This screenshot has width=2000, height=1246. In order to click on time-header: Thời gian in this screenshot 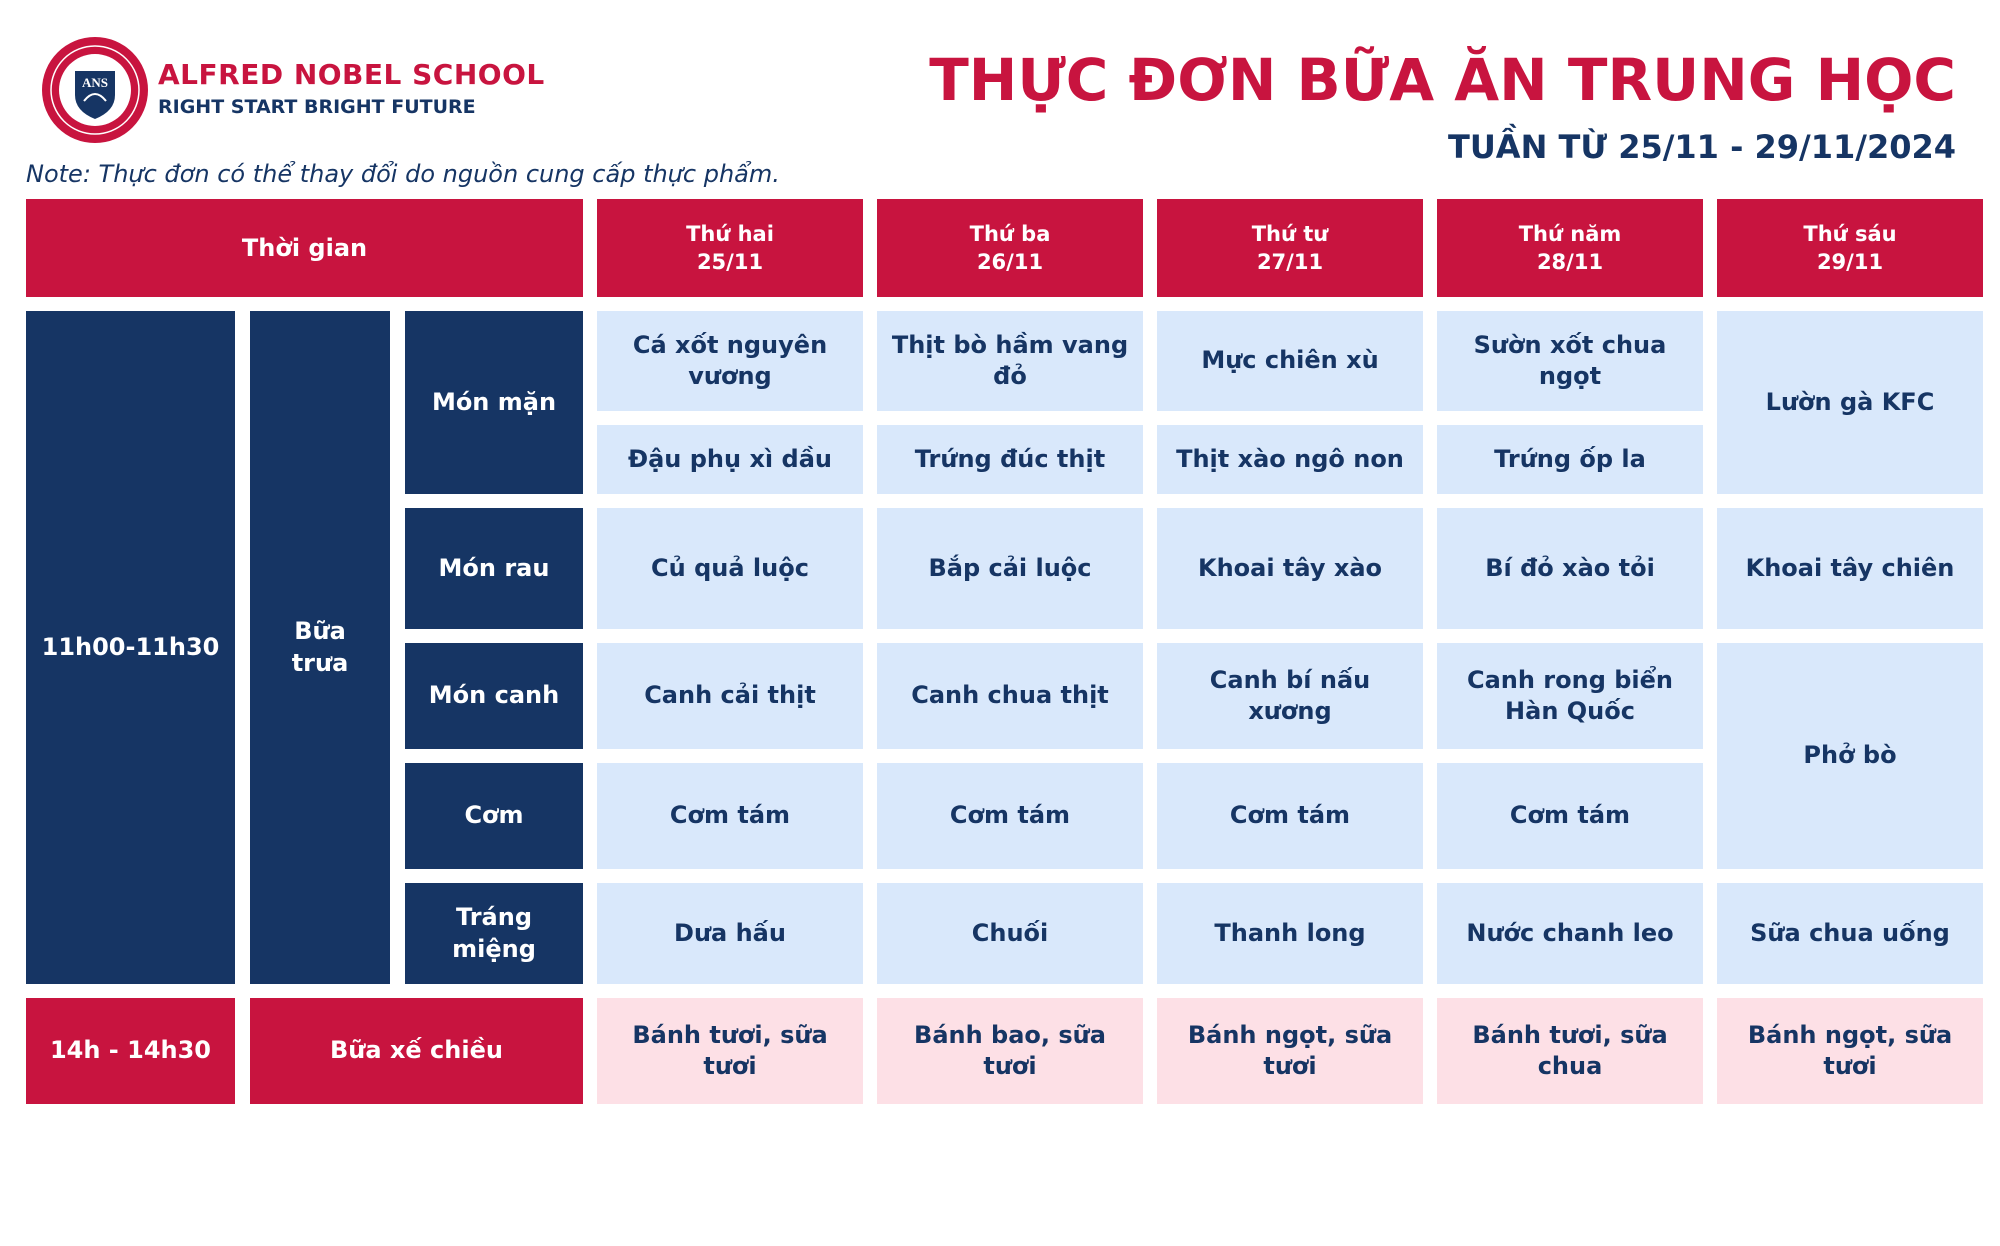, I will do `click(304, 248)`.